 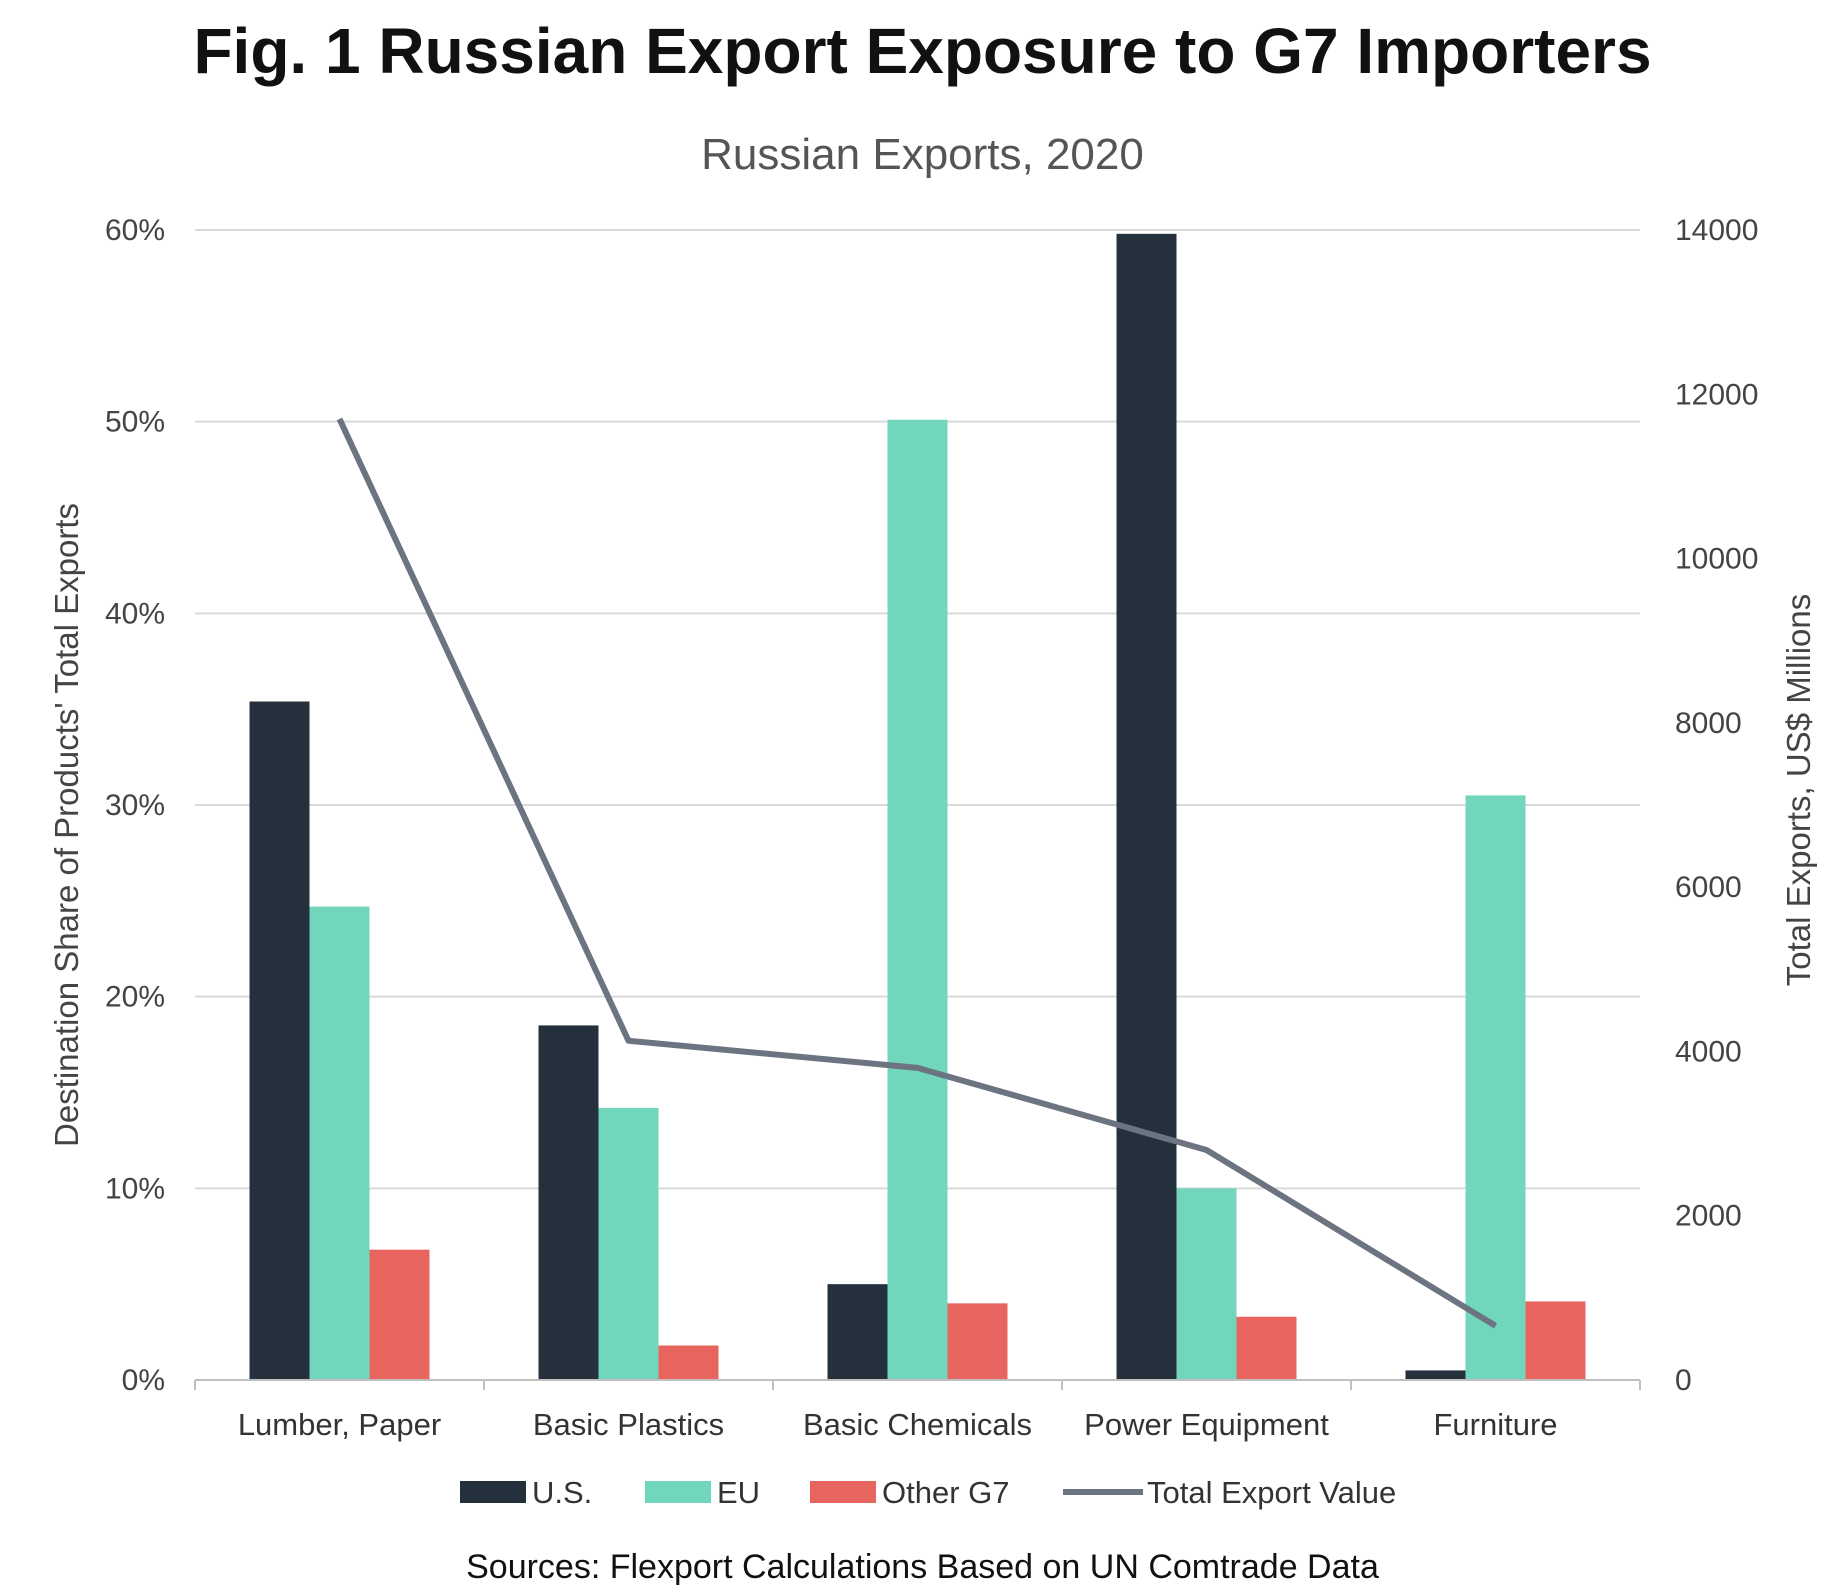 I want to click on x-tick-label: Furniture, so click(x=1495, y=1424).